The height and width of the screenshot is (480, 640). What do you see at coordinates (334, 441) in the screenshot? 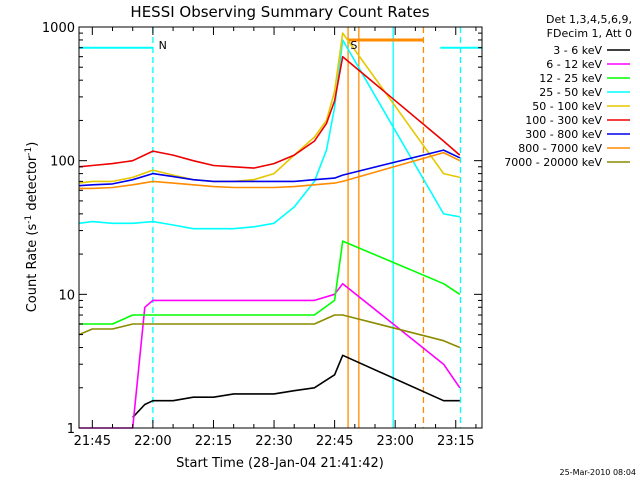
I see `x-tick-label-4: 22:45` at bounding box center [334, 441].